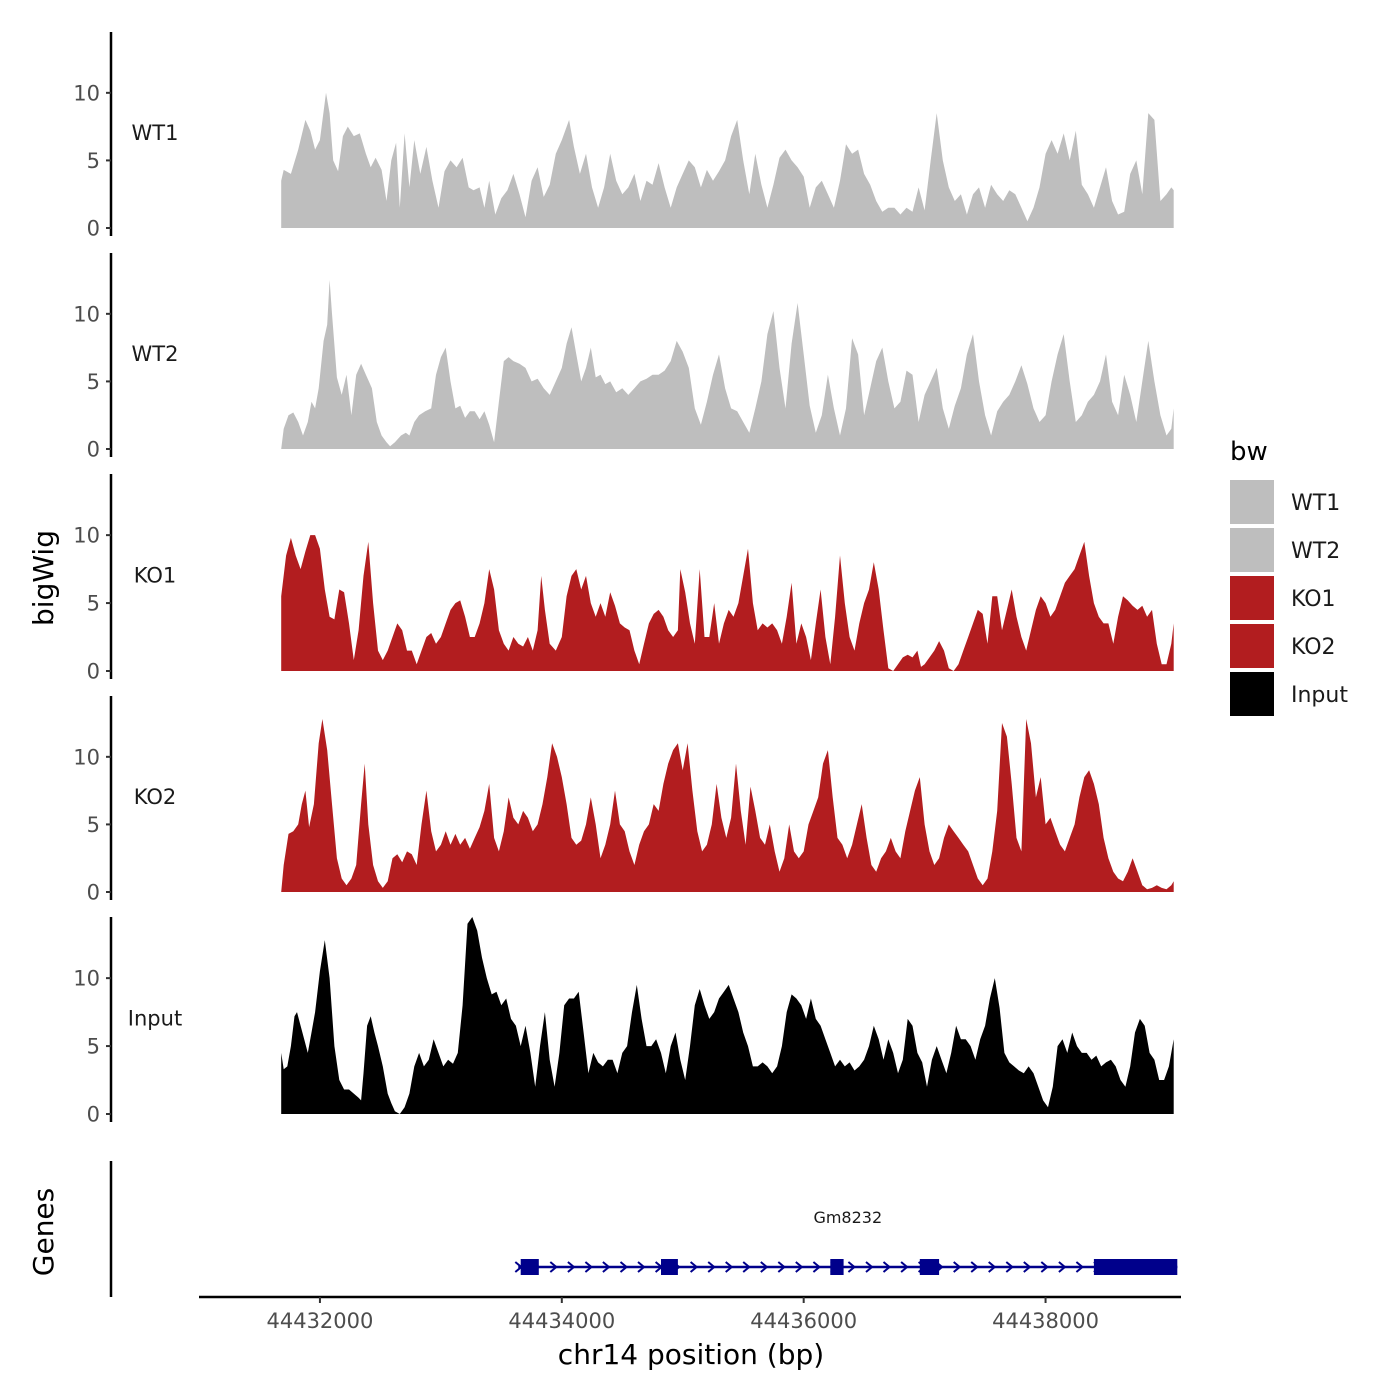  What do you see at coordinates (155, 797) in the screenshot?
I see `track-ko2-label: KO2` at bounding box center [155, 797].